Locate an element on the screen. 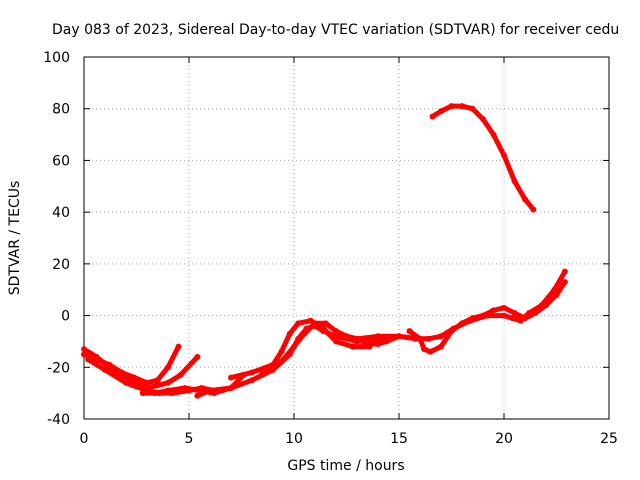  y-tick-label: 0 is located at coordinates (65, 317).